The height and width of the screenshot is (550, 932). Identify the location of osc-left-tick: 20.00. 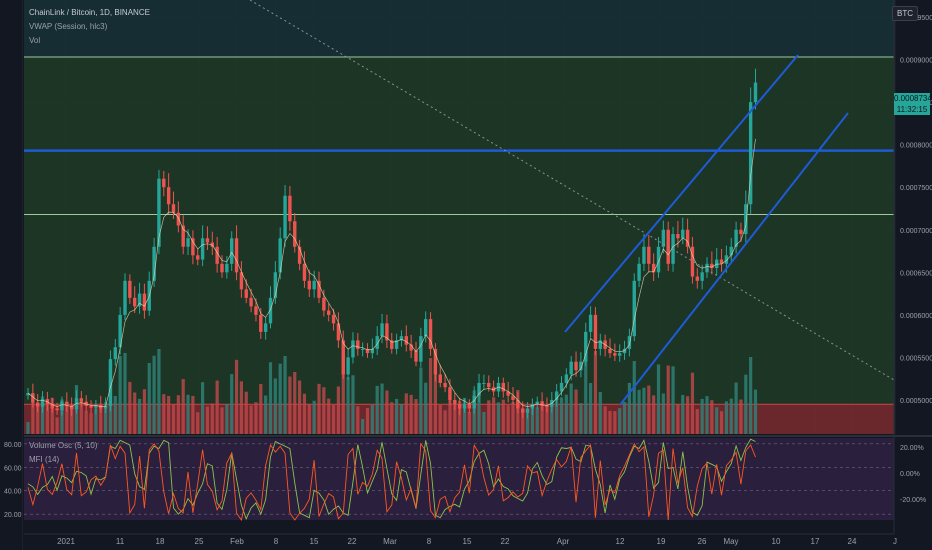
(13, 515).